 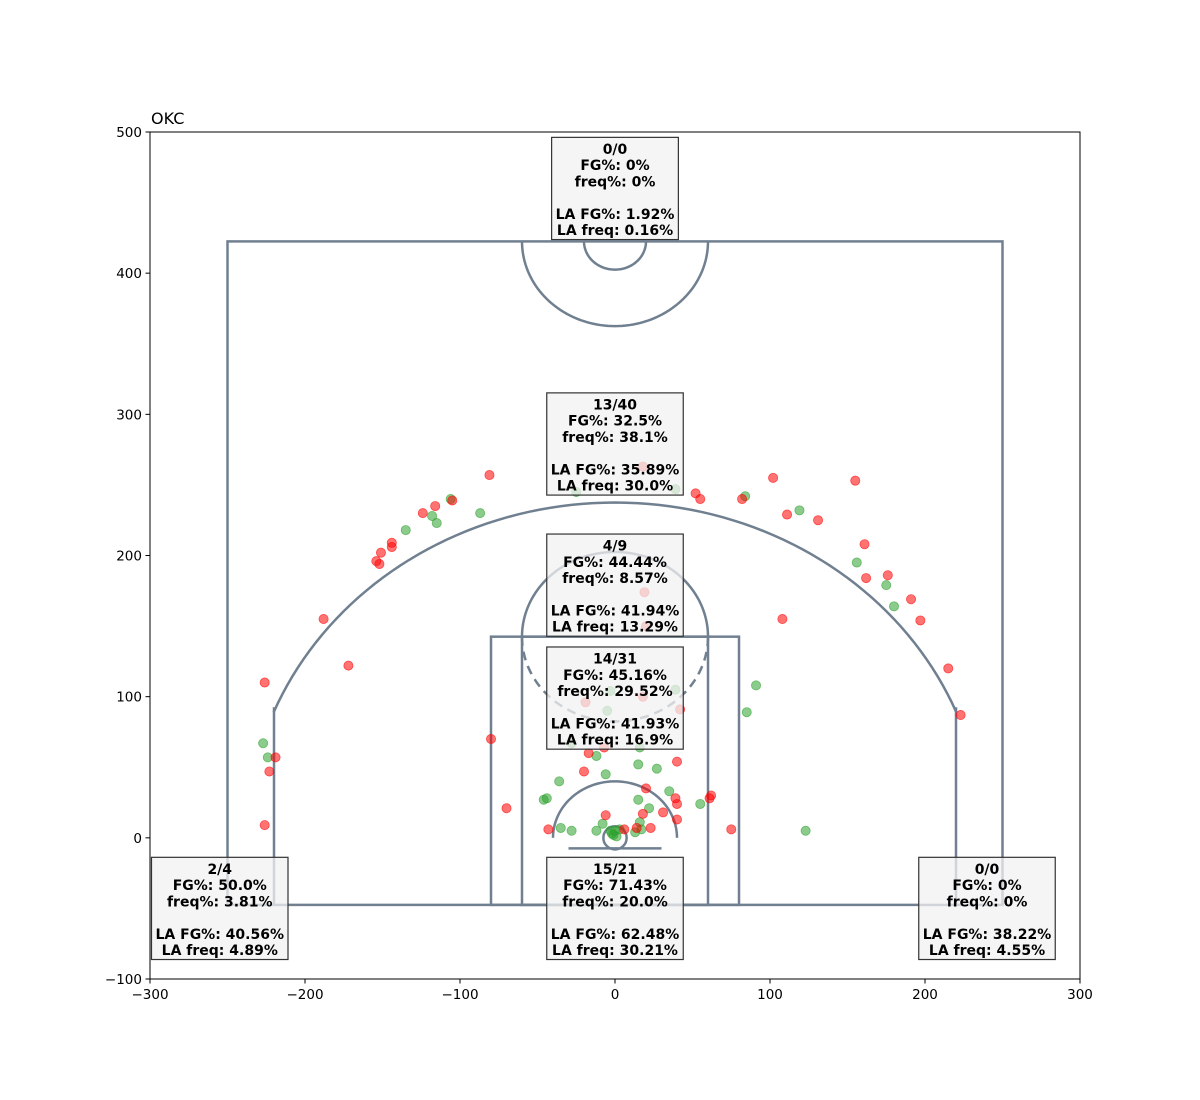 I want to click on zone-label-line: LA freq: 16.9%, so click(x=615, y=741).